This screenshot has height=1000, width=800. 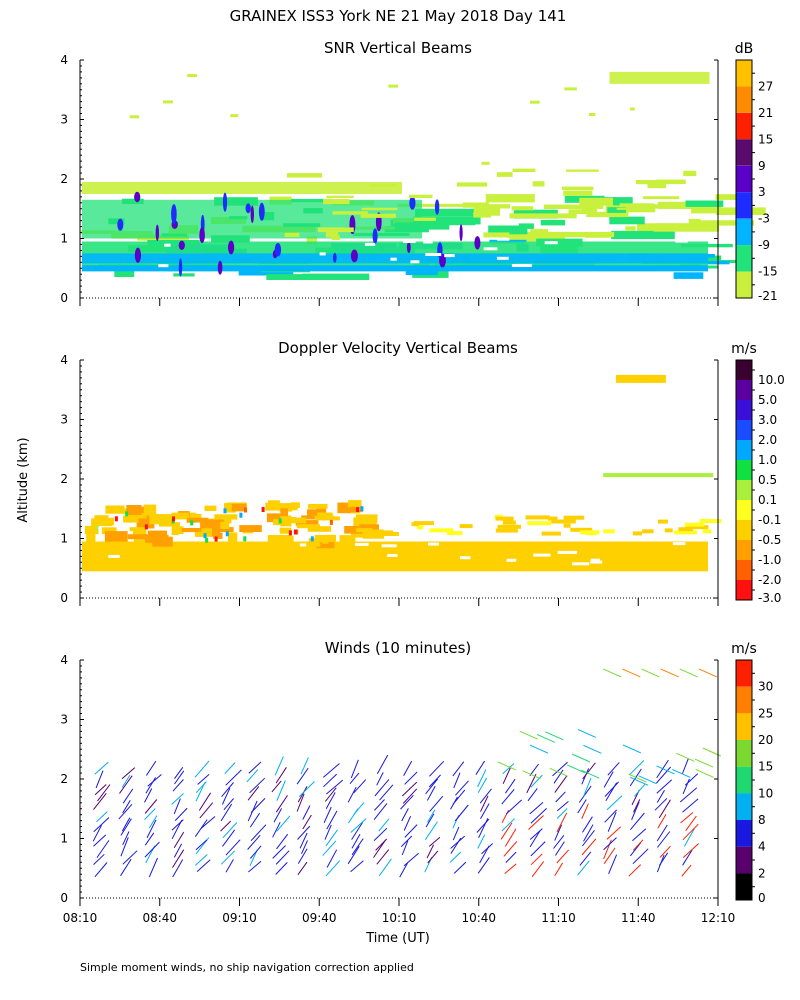 What do you see at coordinates (765, 113) in the screenshot?
I see `snr-colorbar-label: 21` at bounding box center [765, 113].